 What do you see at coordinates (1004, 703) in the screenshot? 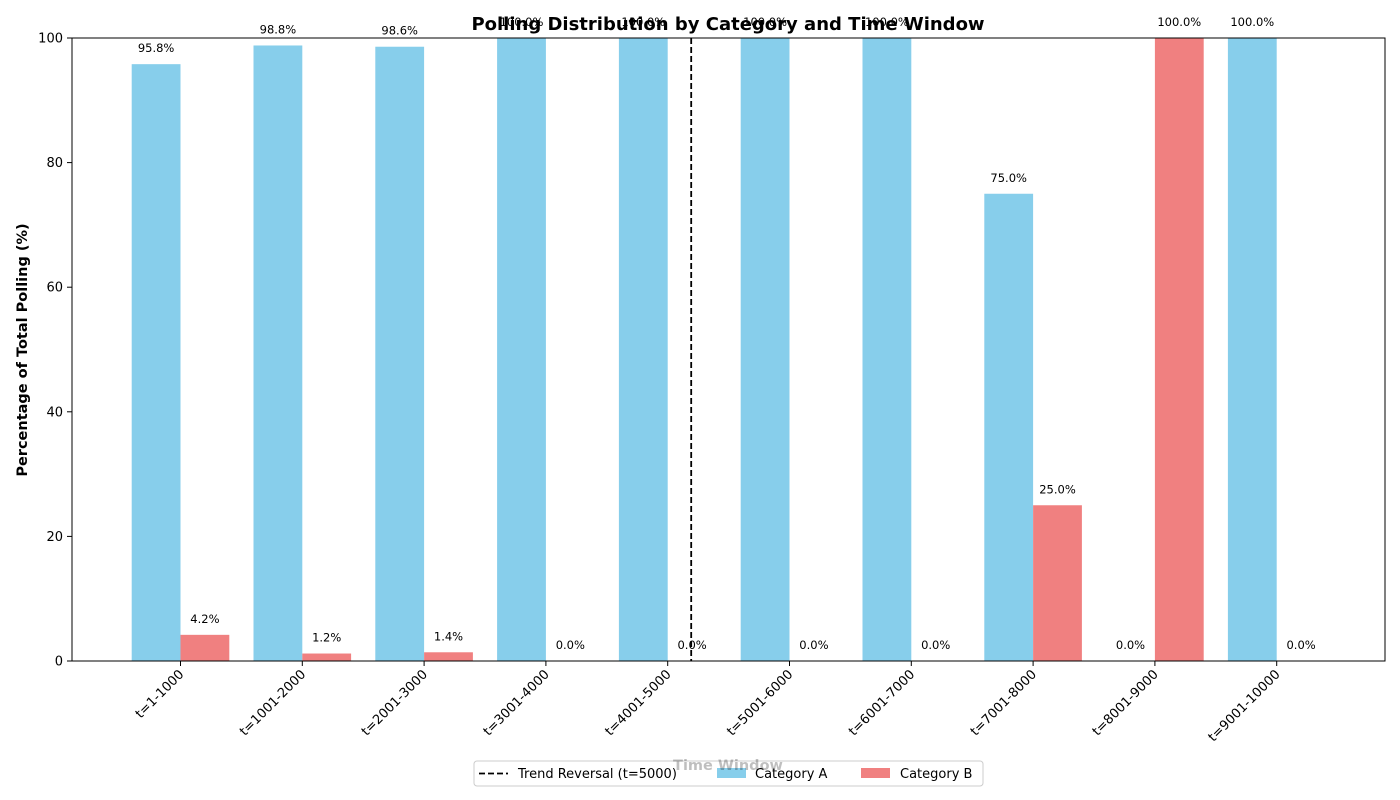
I see `x-tick-label: t=7001-8000` at bounding box center [1004, 703].